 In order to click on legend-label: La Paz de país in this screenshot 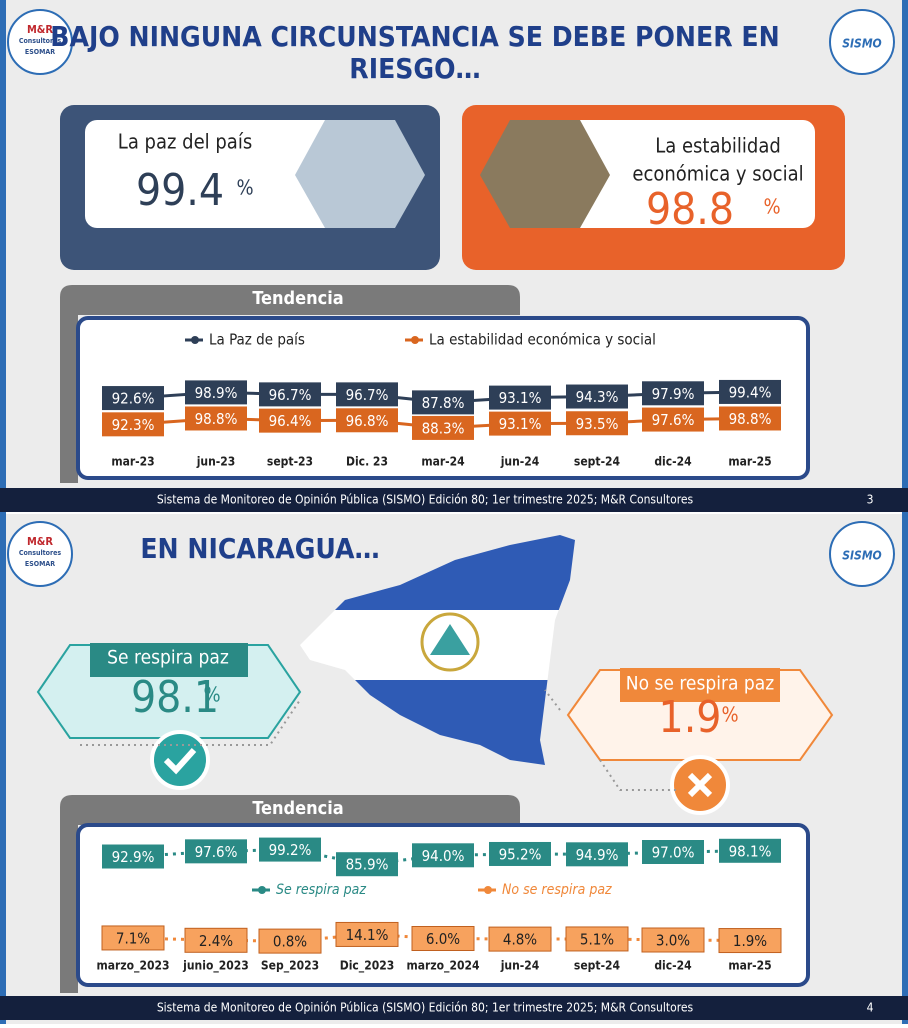, I will do `click(257, 340)`.